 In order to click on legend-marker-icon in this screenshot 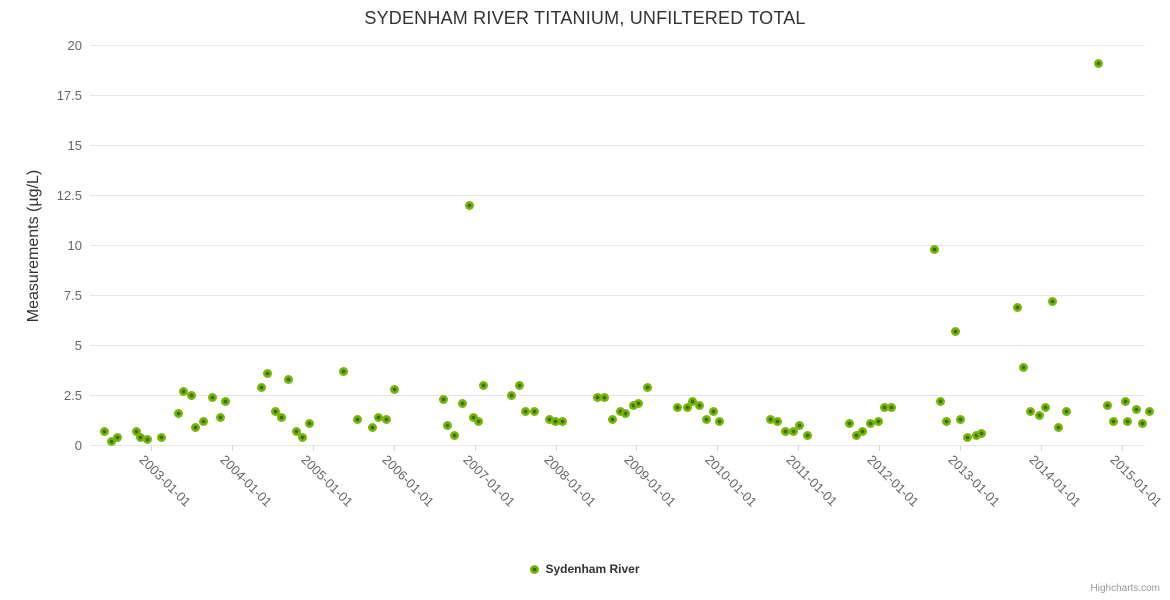, I will do `click(535, 569)`.